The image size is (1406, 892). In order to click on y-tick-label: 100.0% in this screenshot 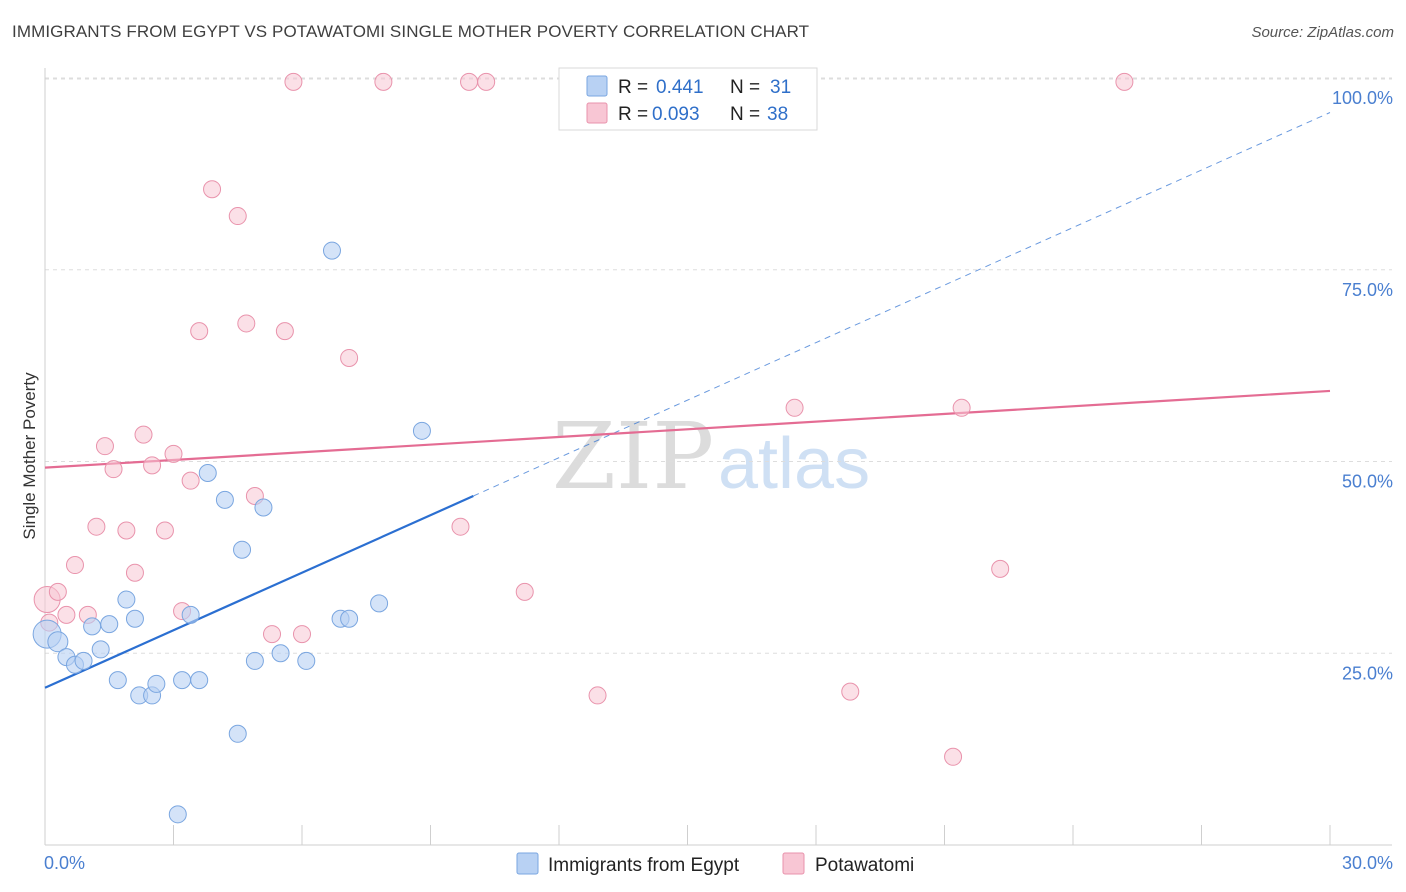, I will do `click(1362, 98)`.